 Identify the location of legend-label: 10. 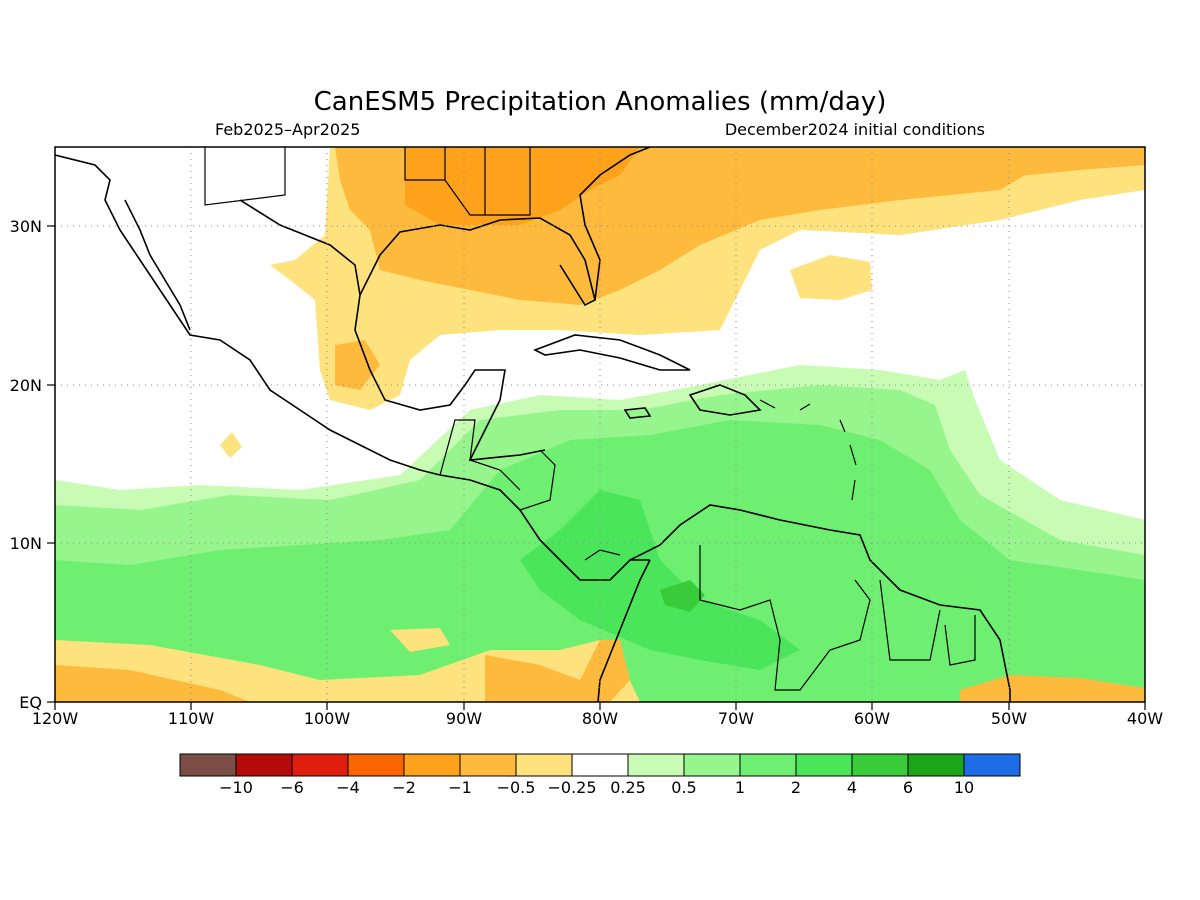
(964, 787).